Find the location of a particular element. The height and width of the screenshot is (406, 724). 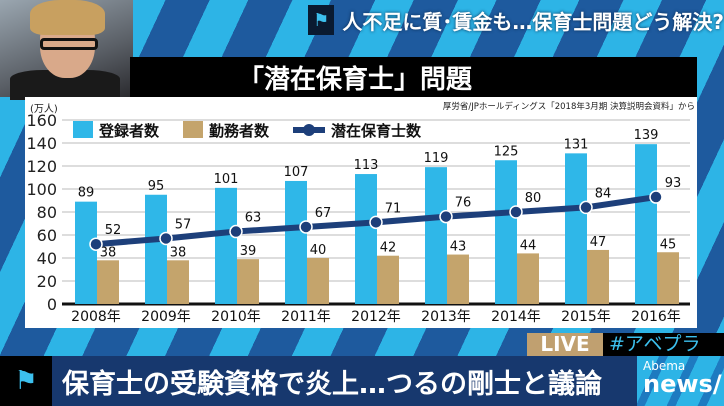

y-tick-label: 0 is located at coordinates (52, 304).